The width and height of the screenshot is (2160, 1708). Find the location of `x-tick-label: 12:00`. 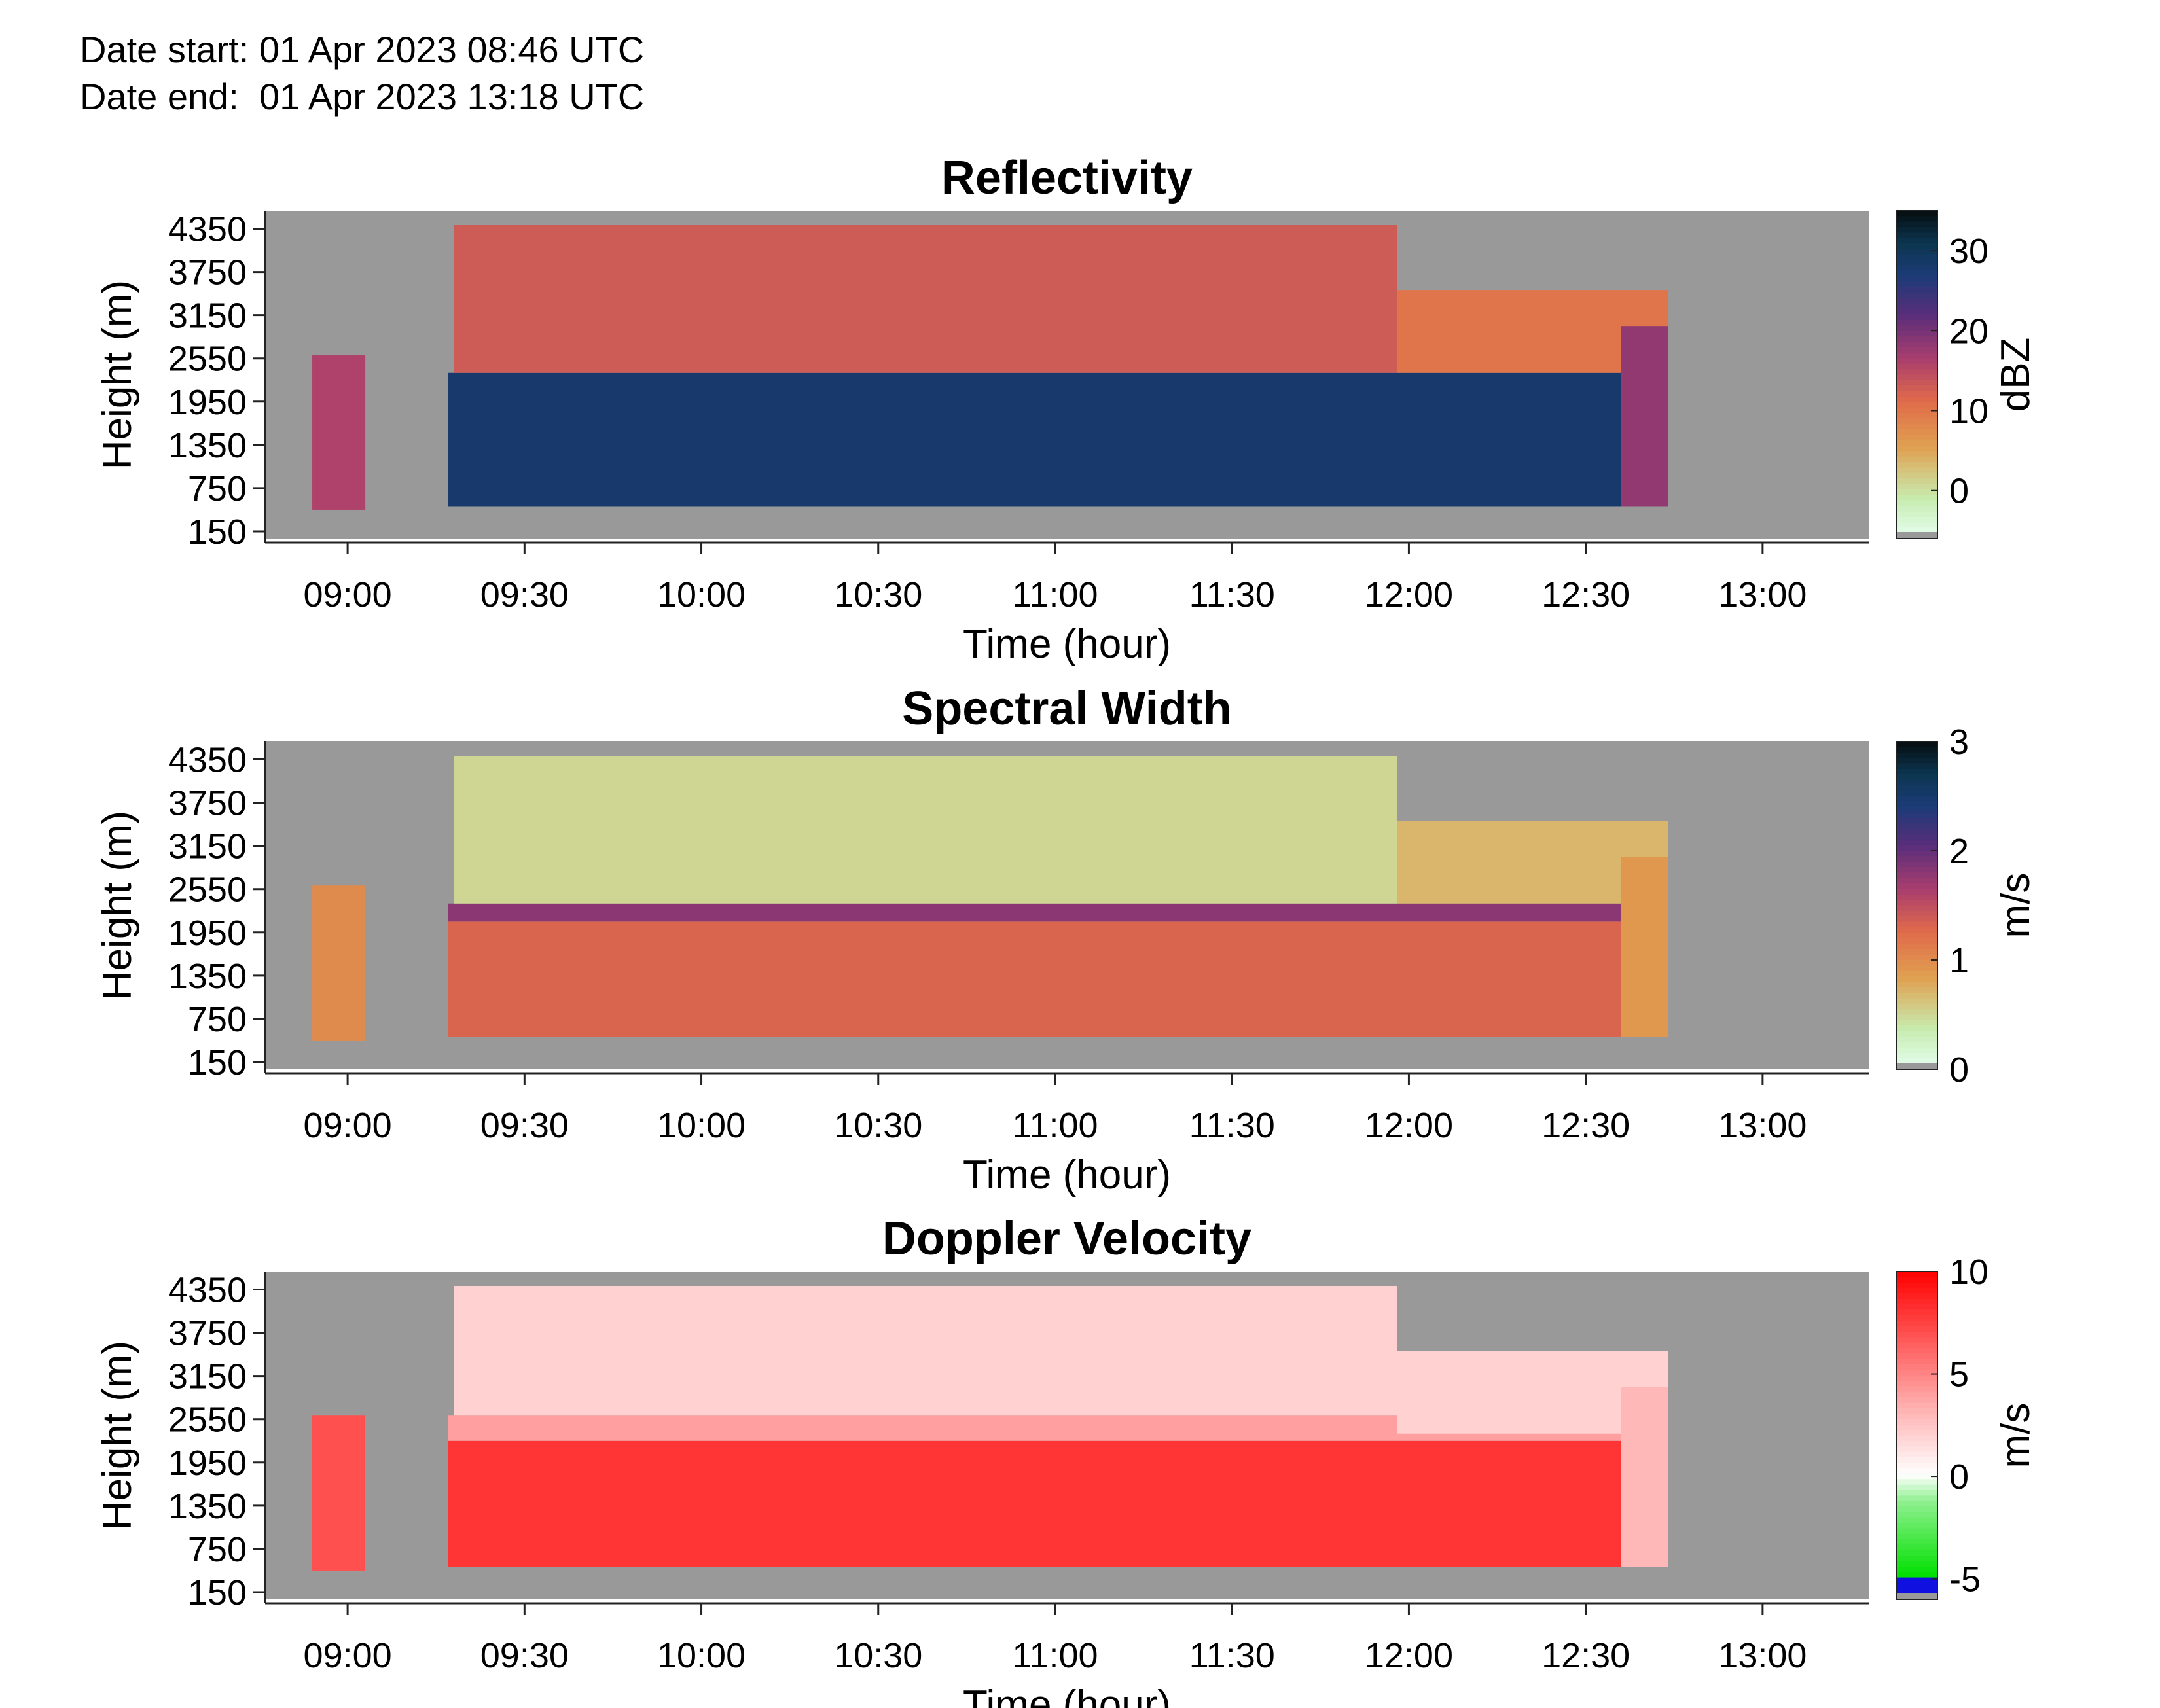

x-tick-label: 12:00 is located at coordinates (1409, 1125).